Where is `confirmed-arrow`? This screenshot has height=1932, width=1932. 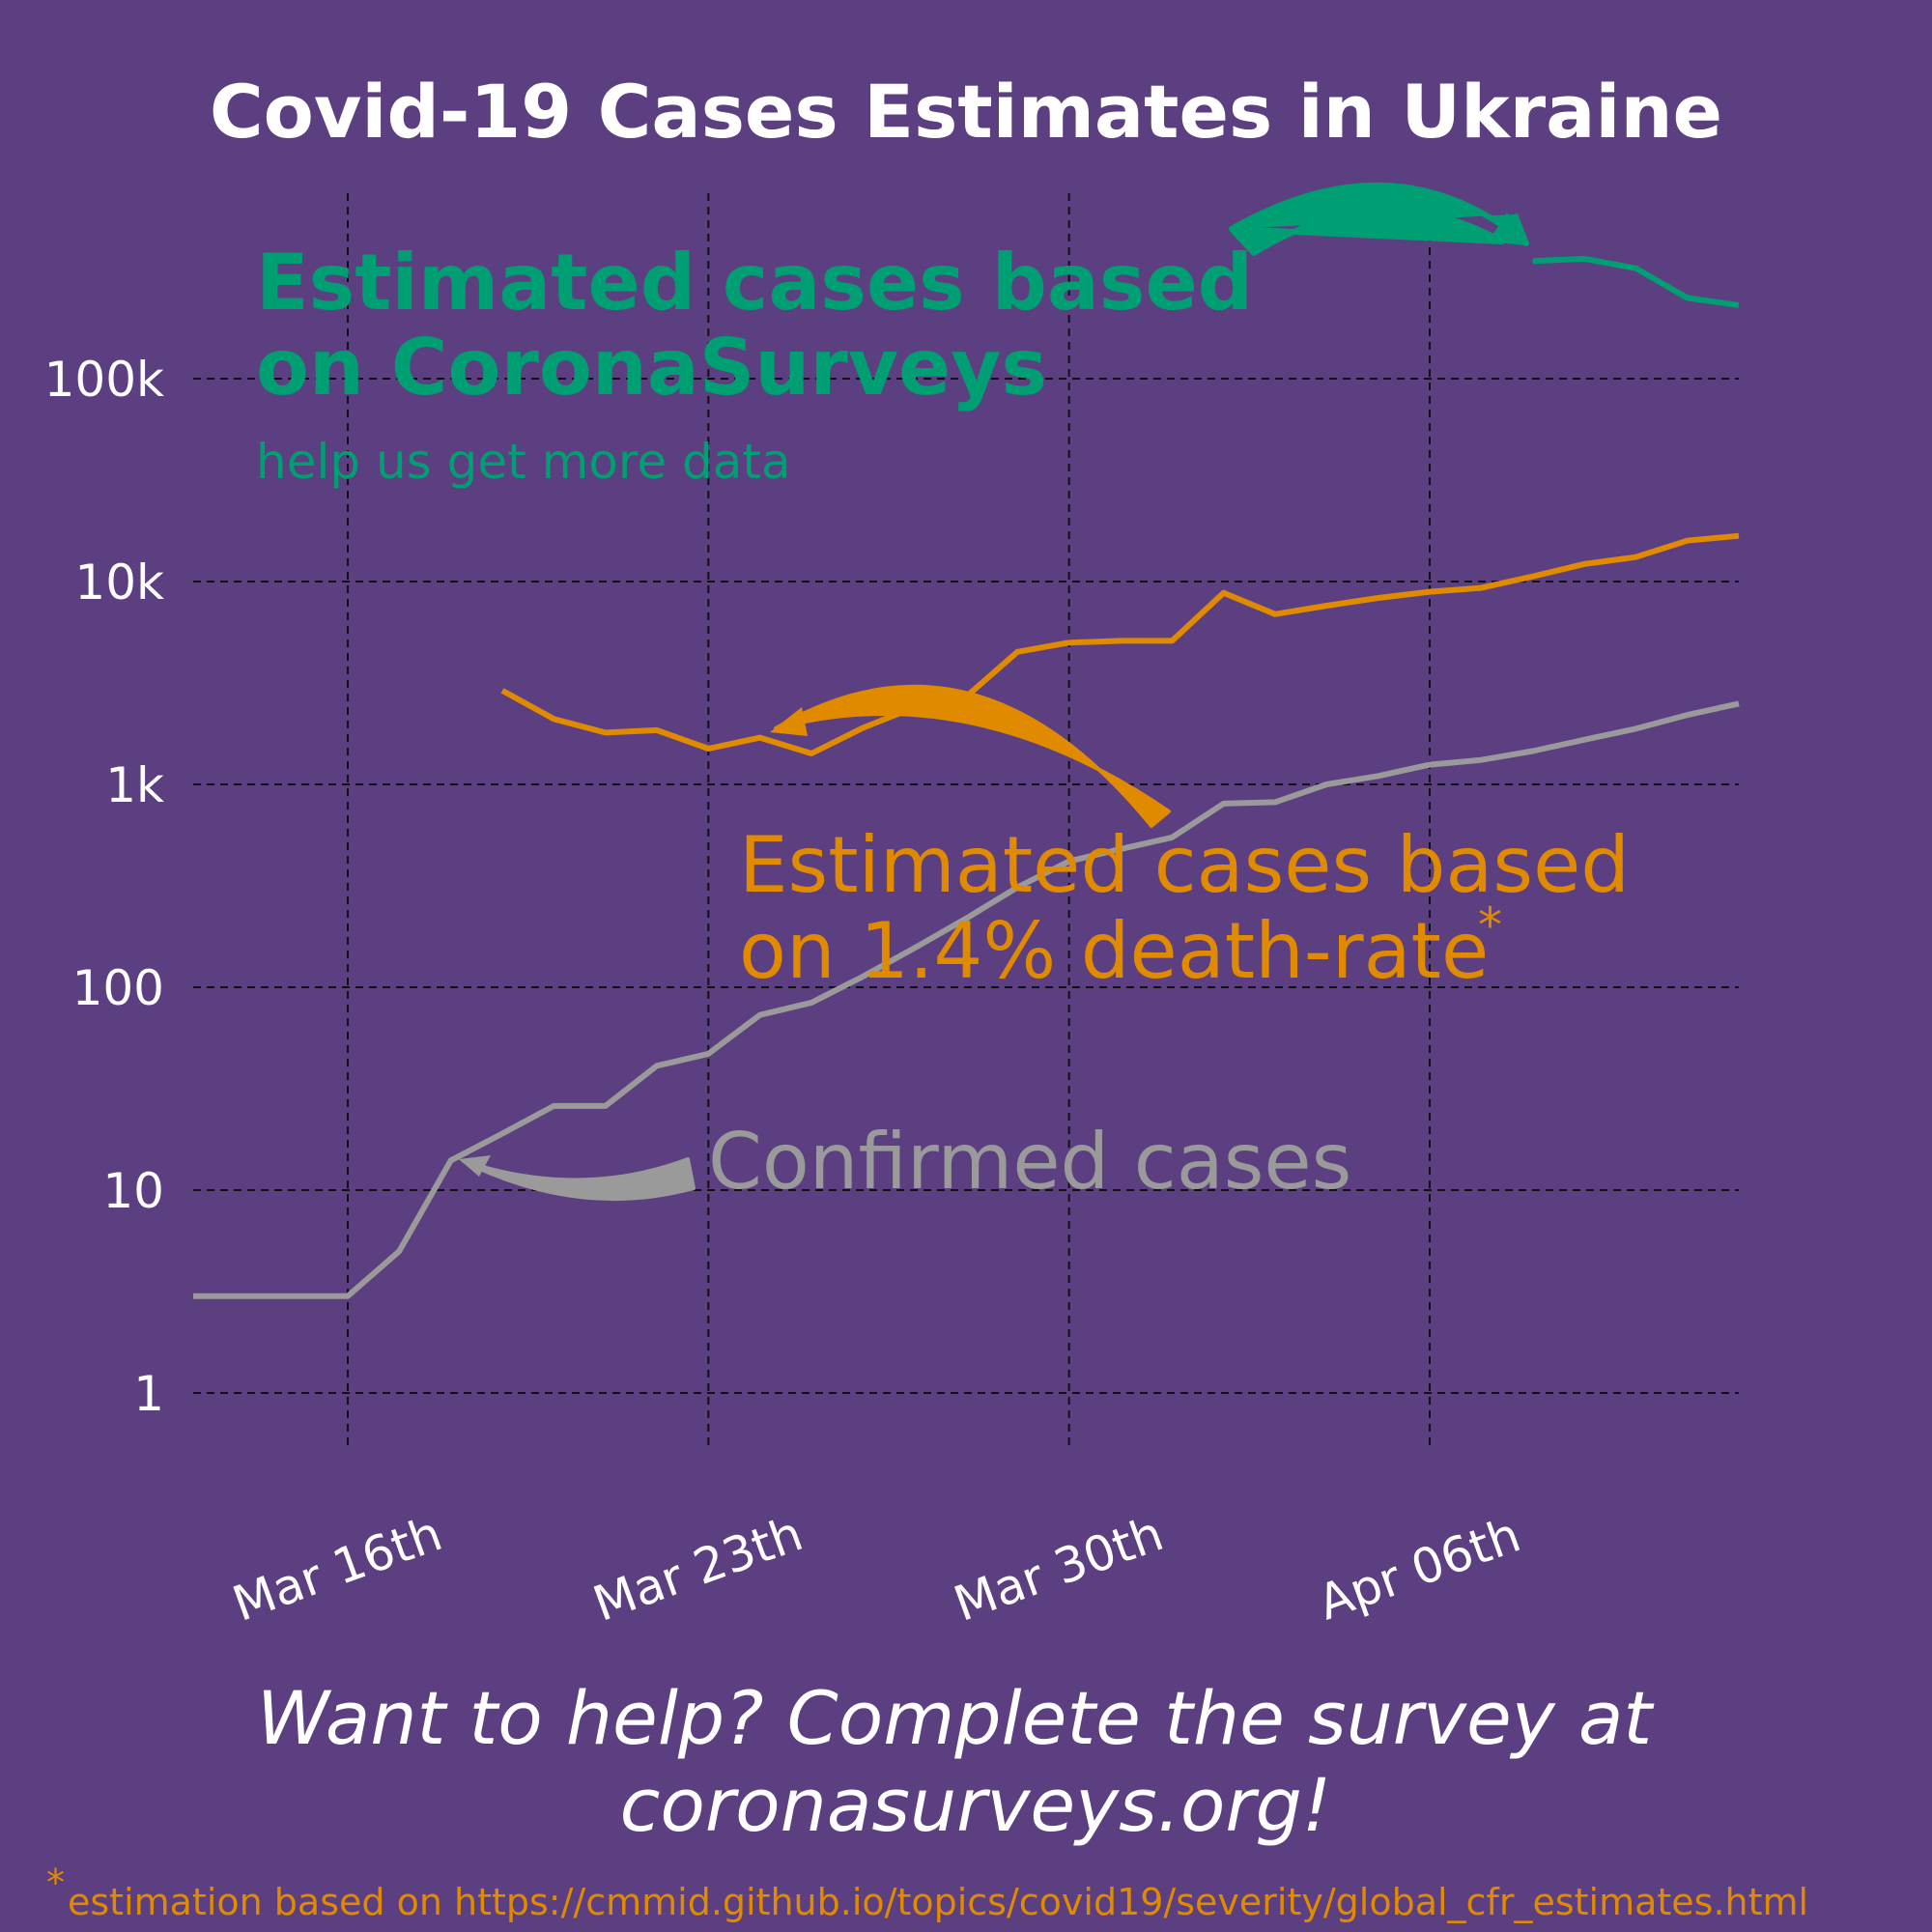
confirmed-arrow is located at coordinates (579, 1179).